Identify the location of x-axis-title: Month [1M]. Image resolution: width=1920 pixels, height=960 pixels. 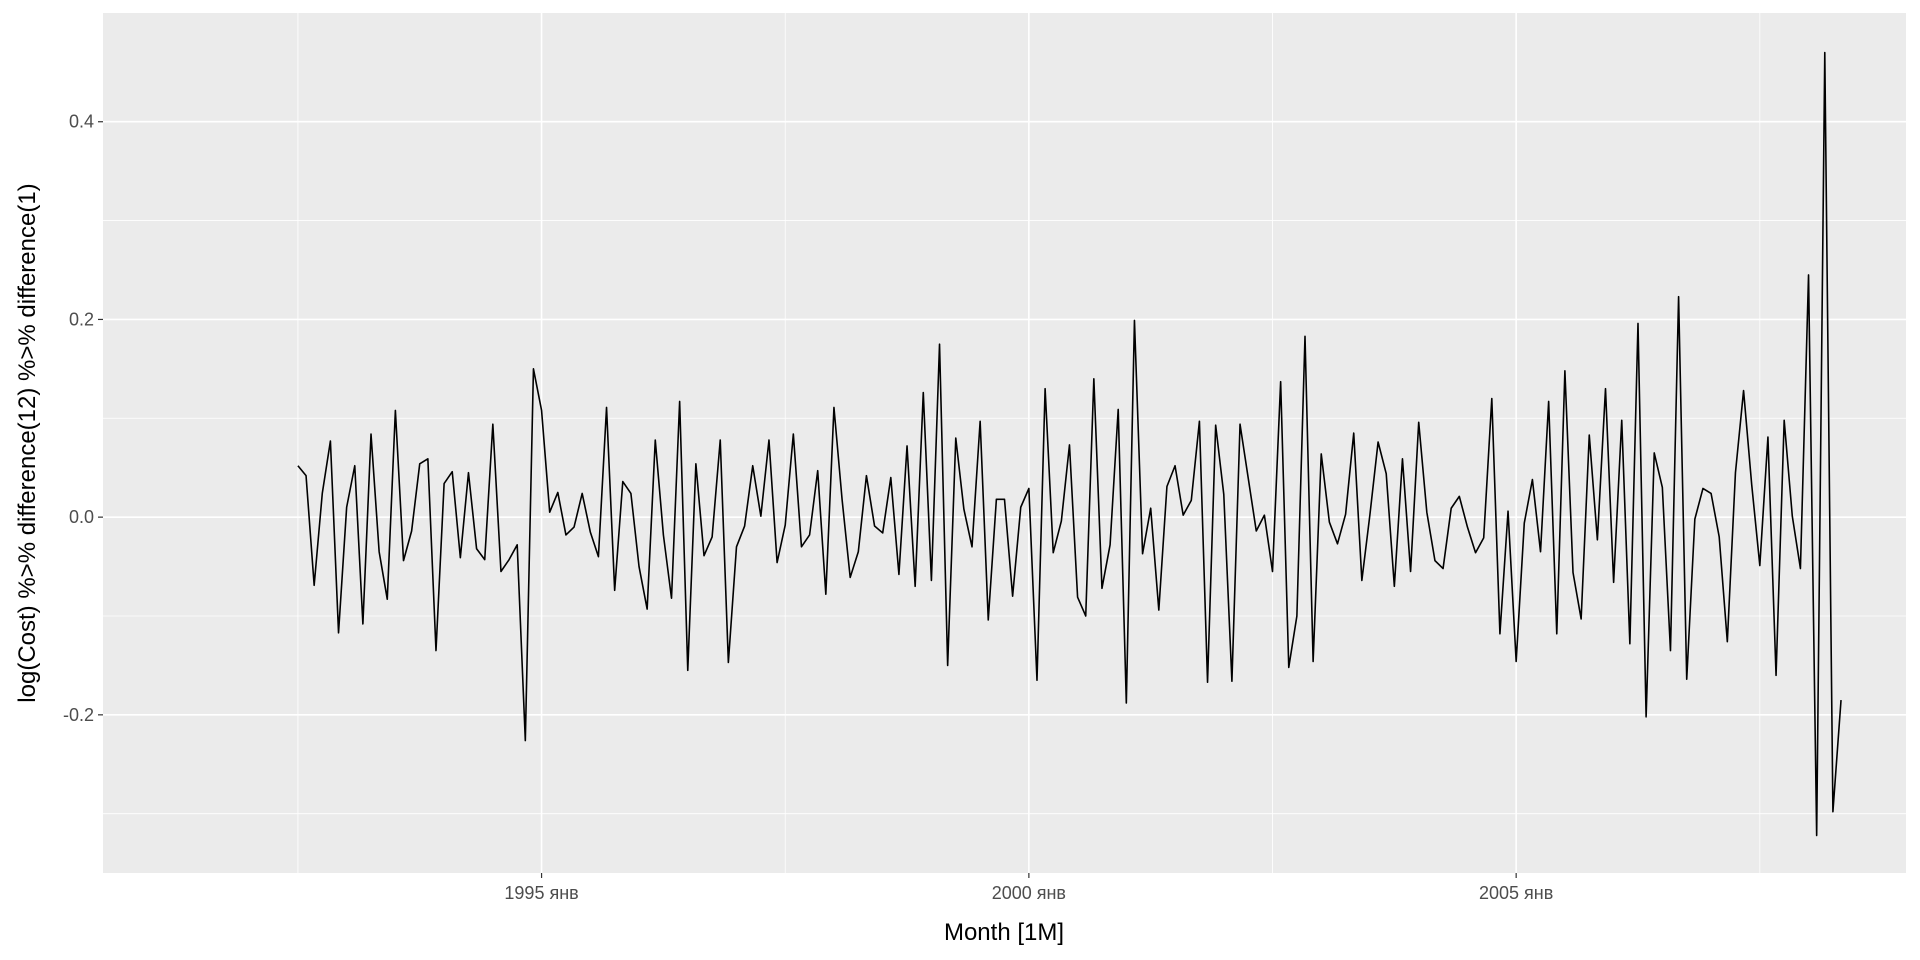
(1004, 932).